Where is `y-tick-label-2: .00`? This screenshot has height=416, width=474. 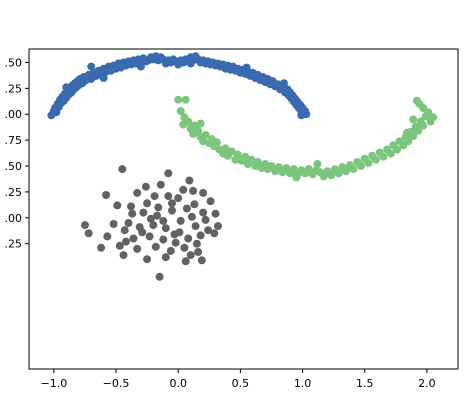
y-tick-label-2: .00 is located at coordinates (14, 114).